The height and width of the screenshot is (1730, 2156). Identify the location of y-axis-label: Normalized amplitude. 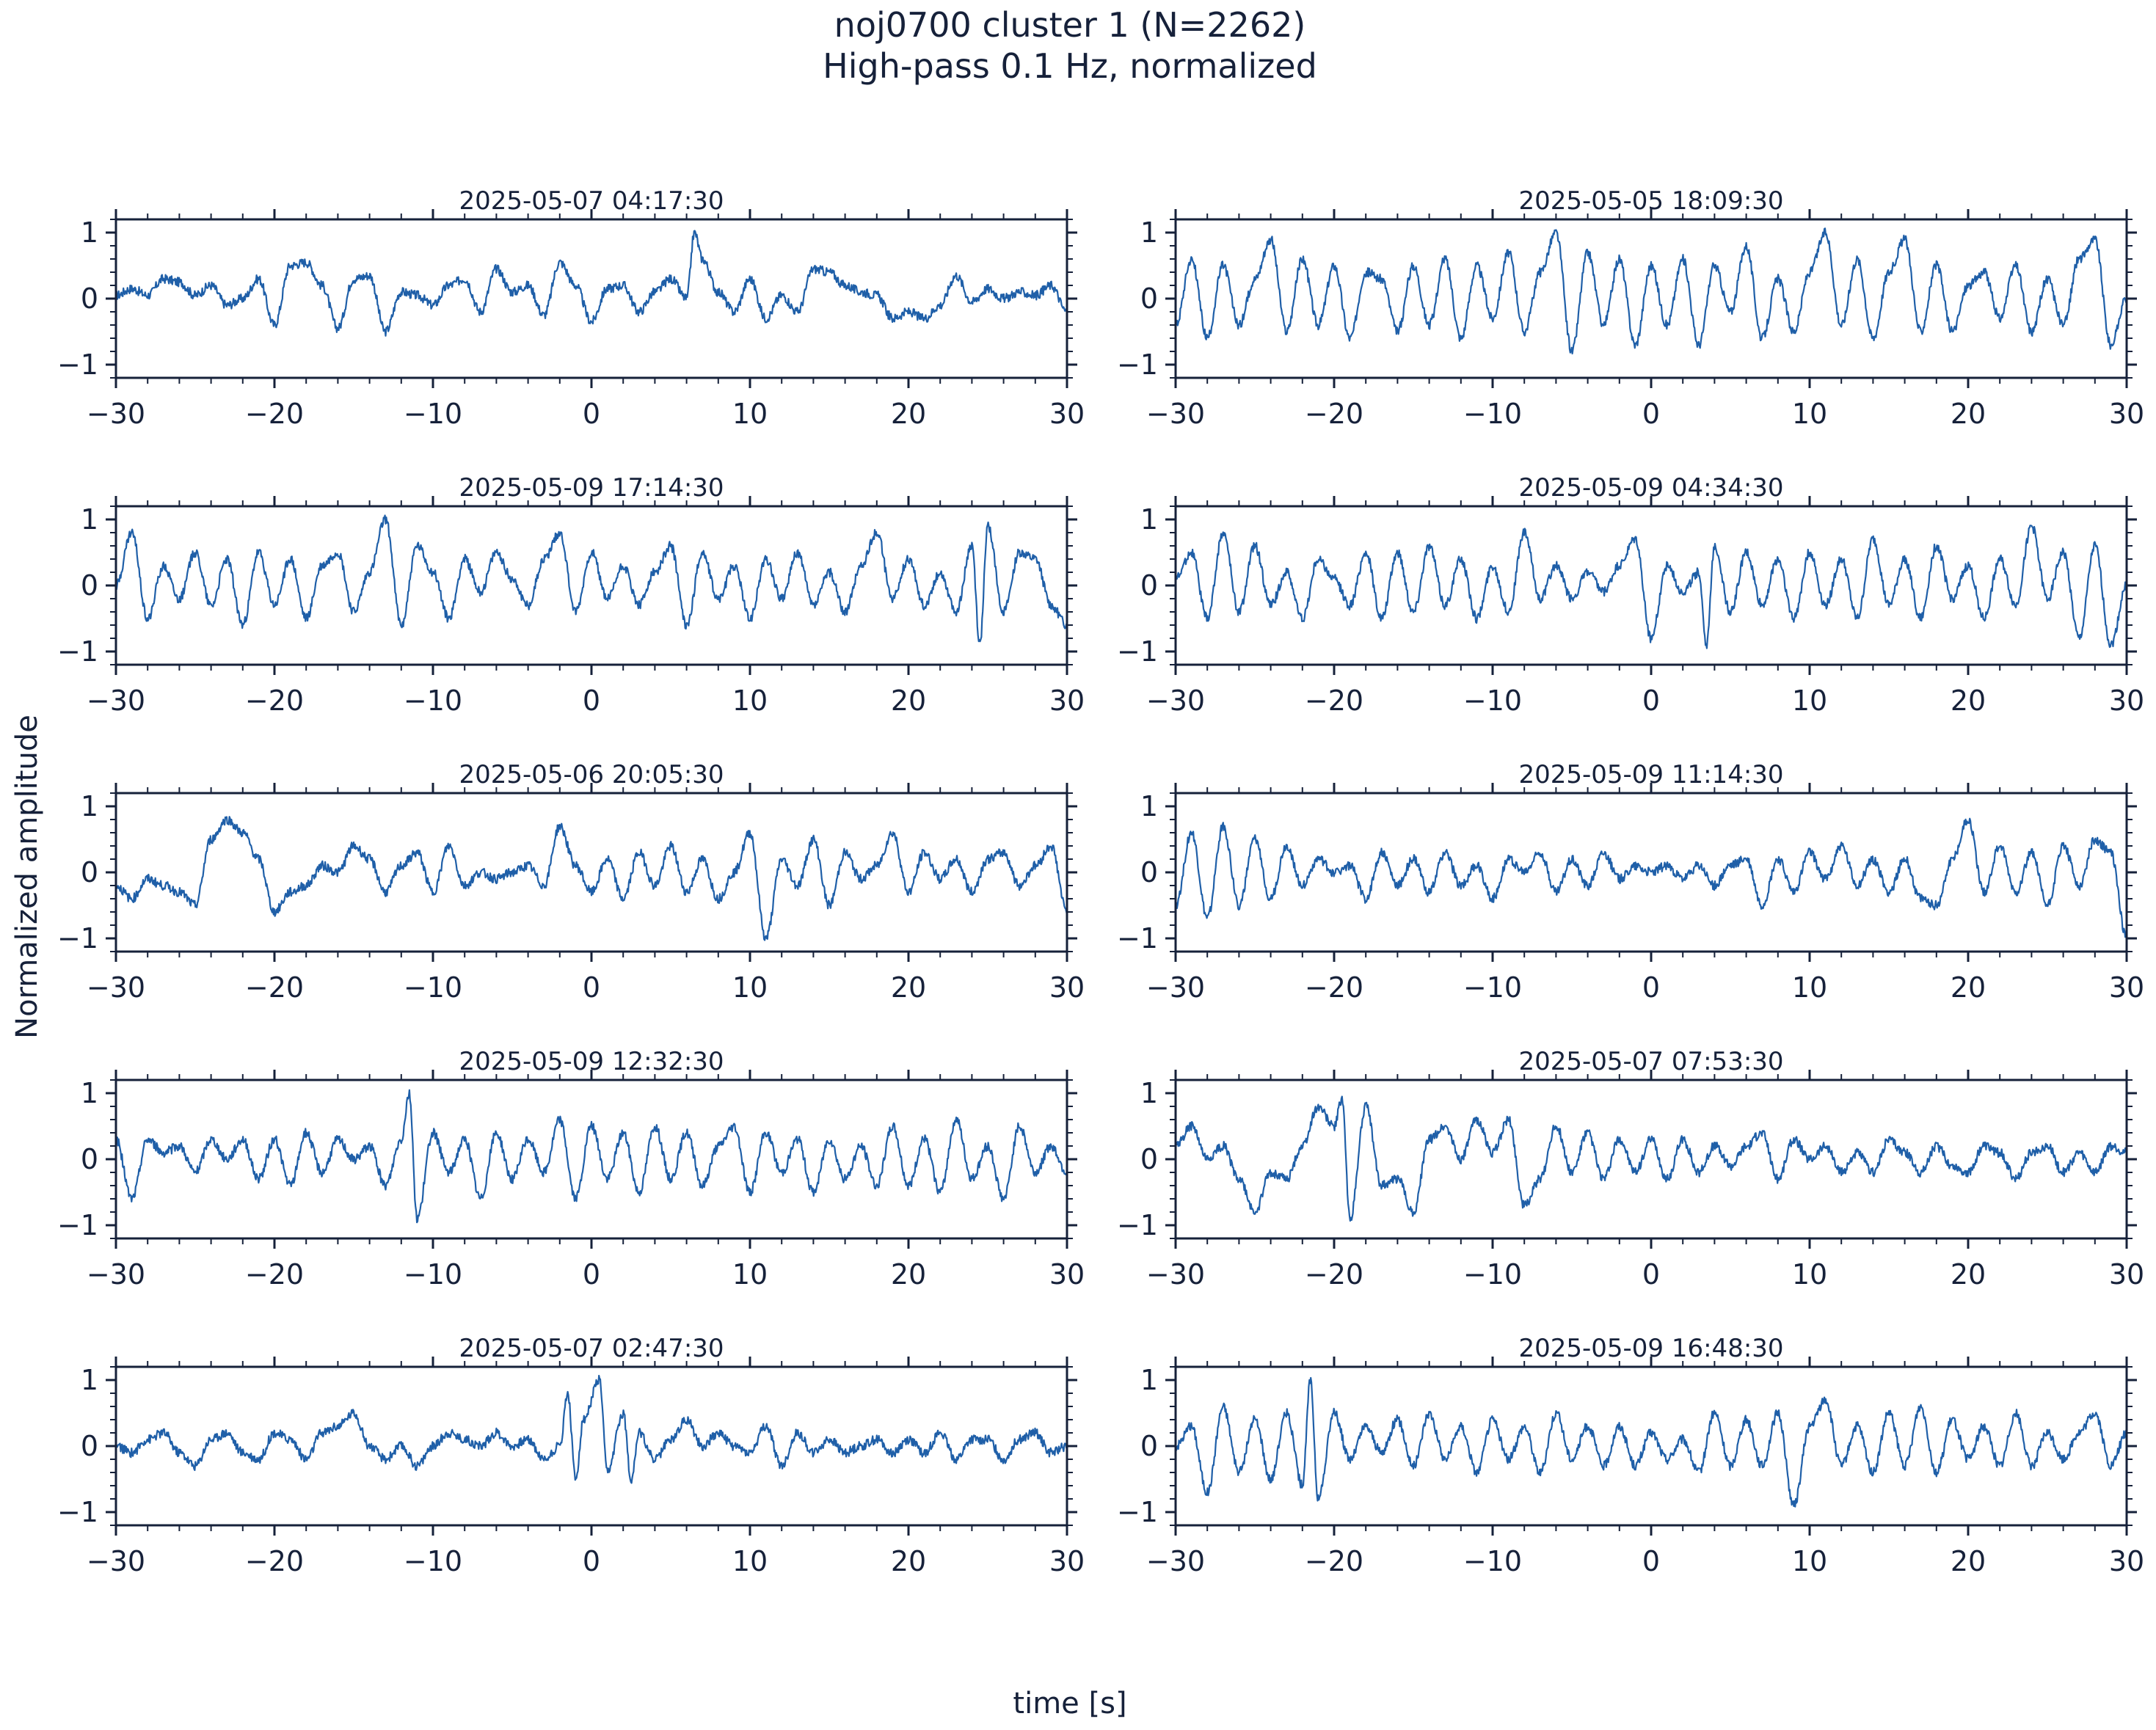
(27, 877).